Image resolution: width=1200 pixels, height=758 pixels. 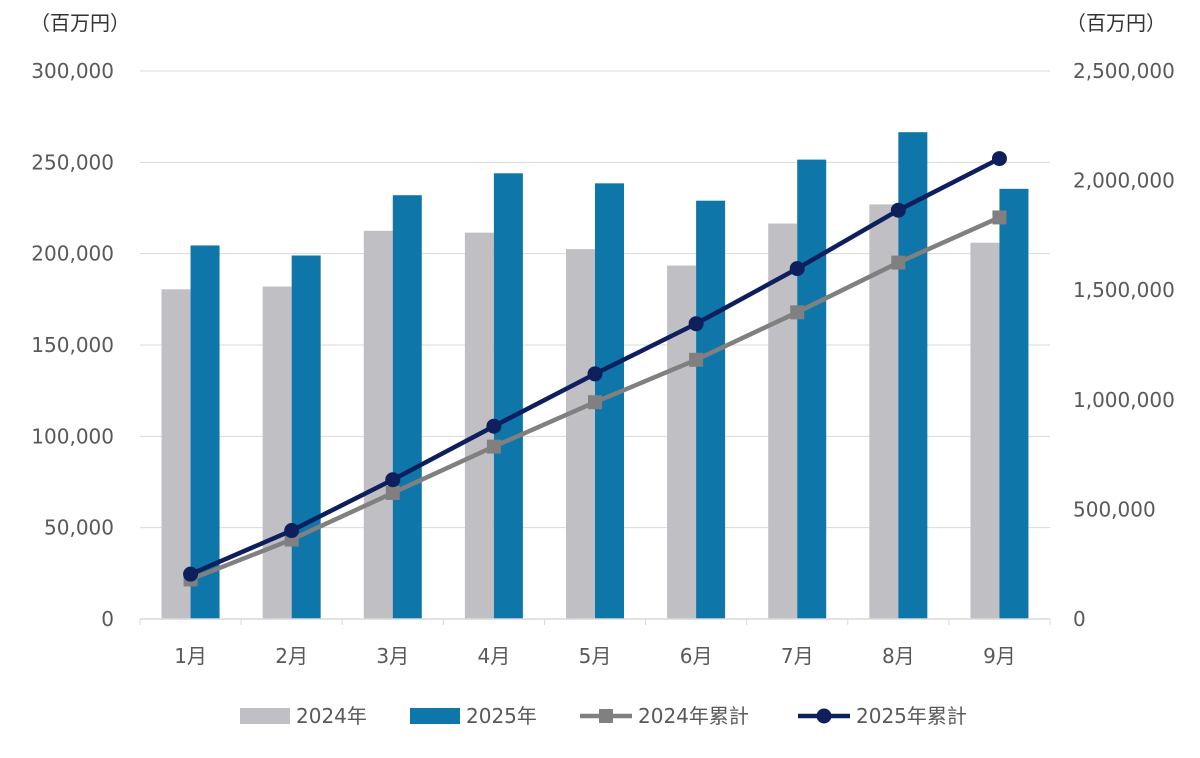 I want to click on legend-label: 2025年, so click(x=501, y=716).